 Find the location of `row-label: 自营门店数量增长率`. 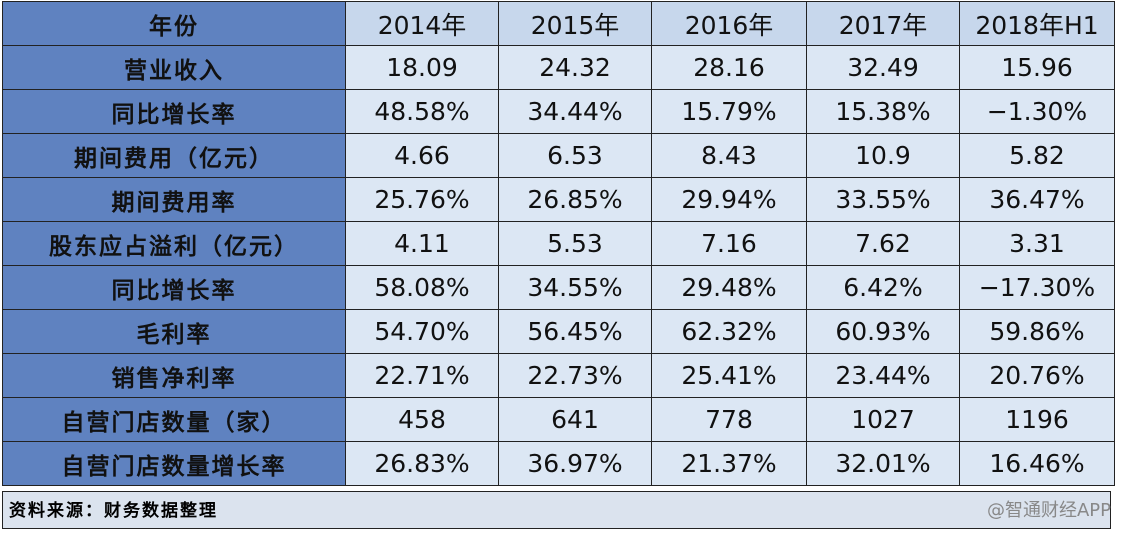

row-label: 自营门店数量增长率 is located at coordinates (174, 463).